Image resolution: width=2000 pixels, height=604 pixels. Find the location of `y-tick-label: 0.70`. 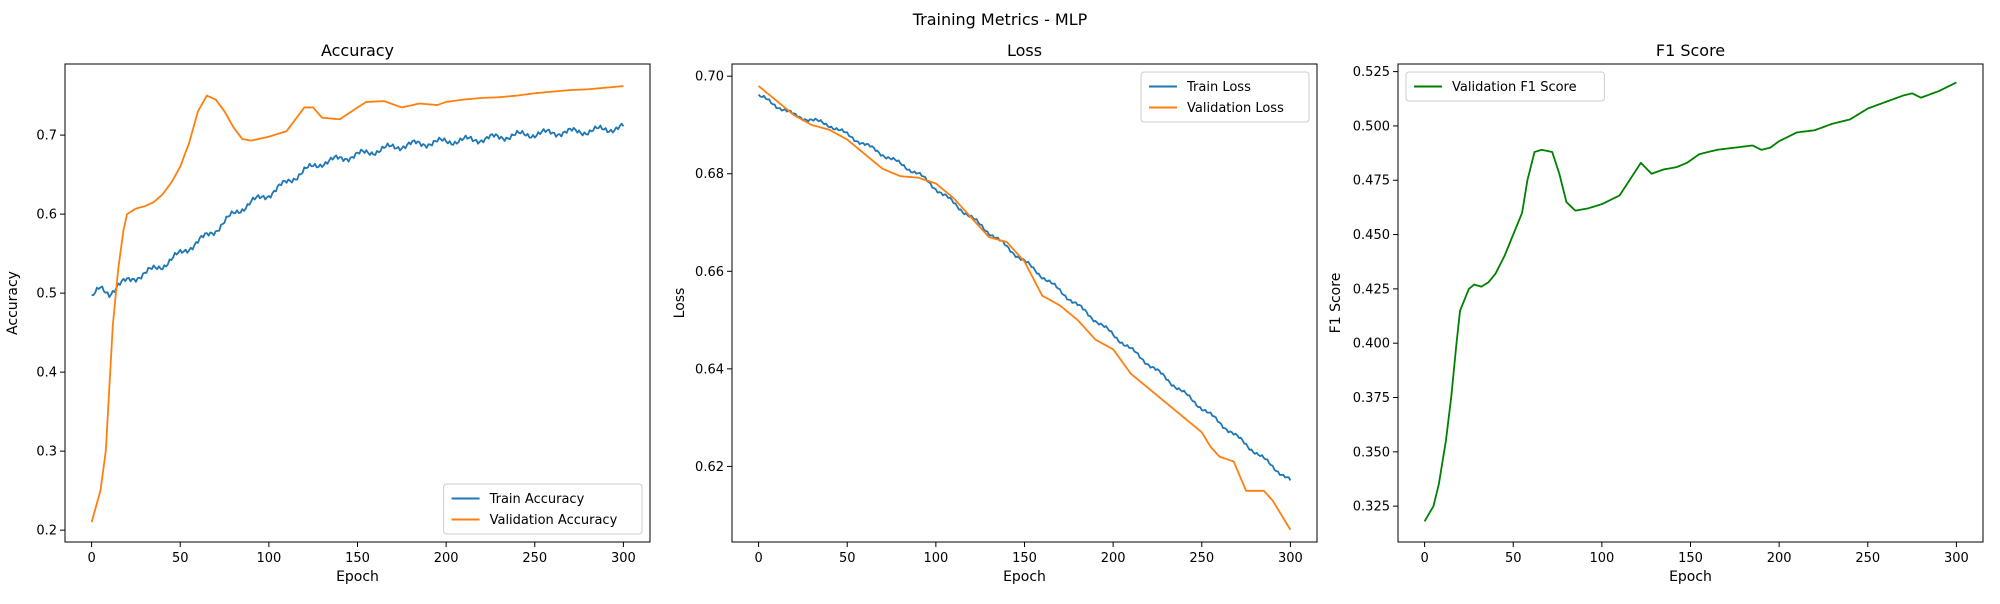

y-tick-label: 0.70 is located at coordinates (709, 77).